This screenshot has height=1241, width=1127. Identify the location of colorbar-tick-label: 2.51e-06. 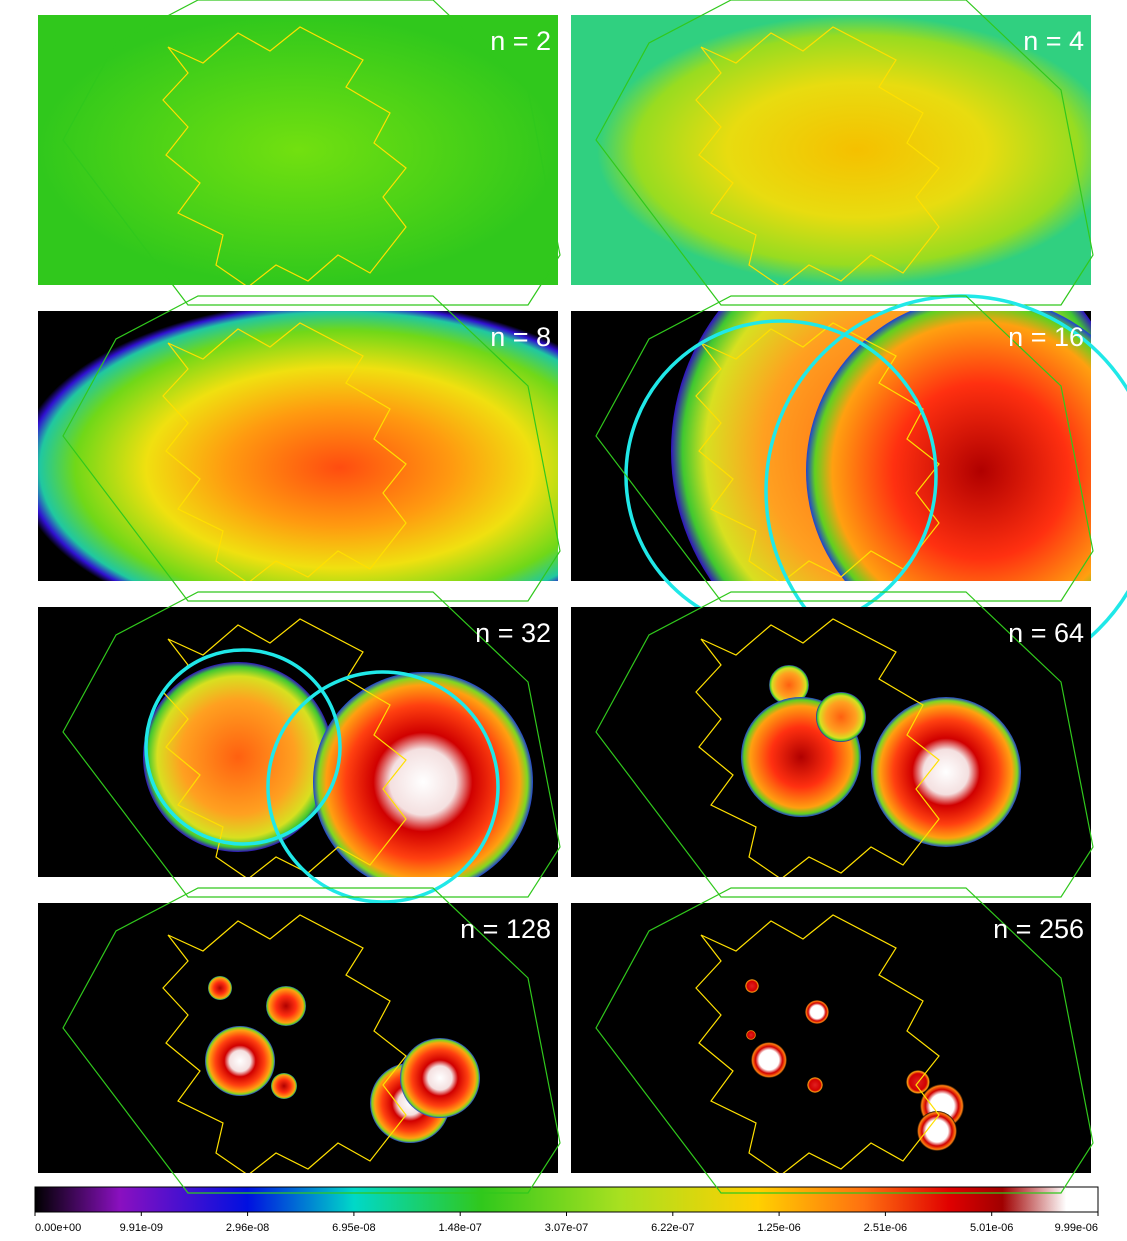
(885, 1228).